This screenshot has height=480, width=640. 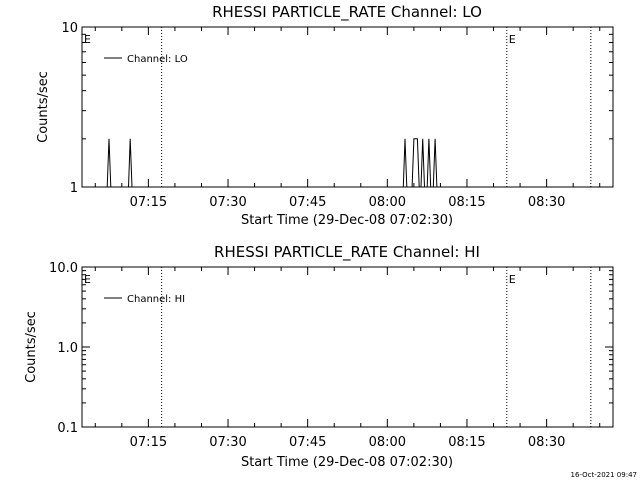 What do you see at coordinates (227, 442) in the screenshot?
I see `panel-hi-x-tick-label: 07:30` at bounding box center [227, 442].